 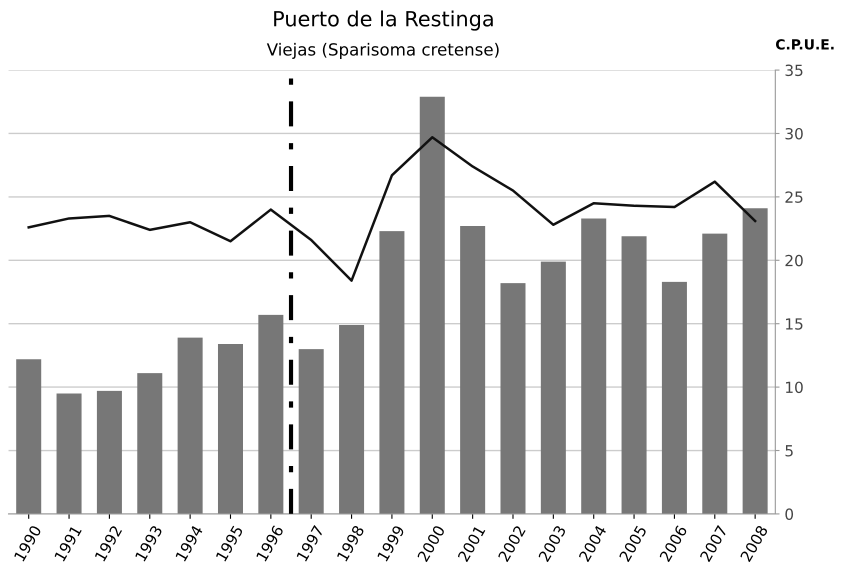 I want to click on y-tick-label: 0, so click(x=789, y=514).